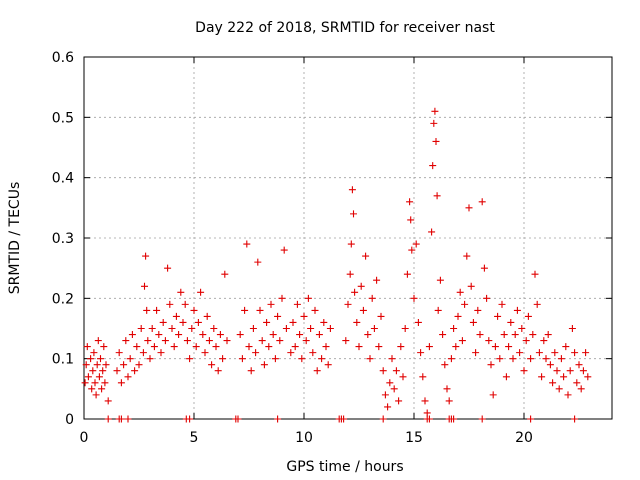 This screenshot has height=480, width=640. I want to click on y-tick-label: 0.4, so click(63, 179).